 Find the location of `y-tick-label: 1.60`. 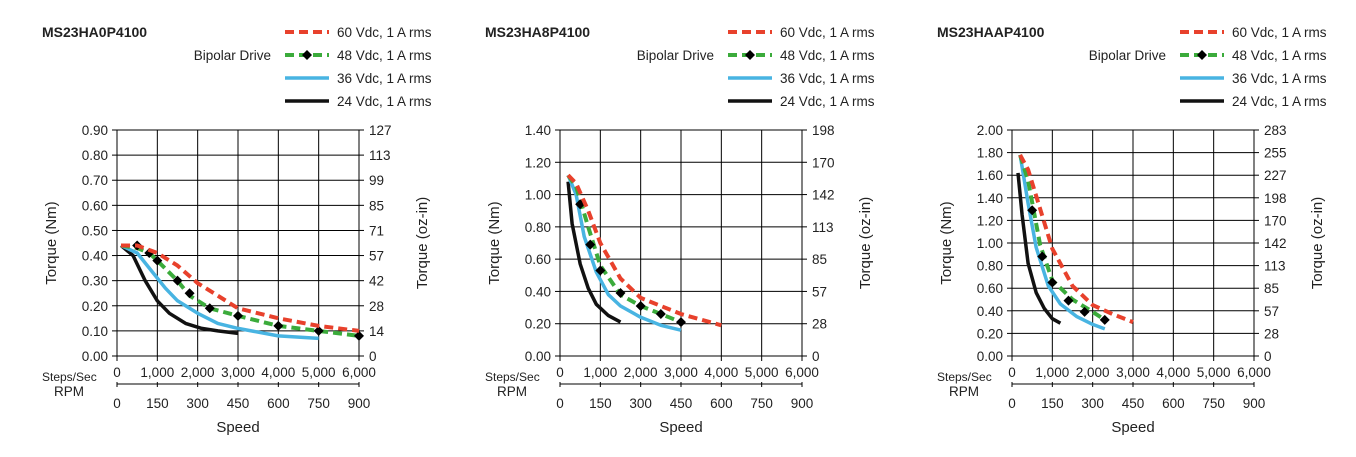

y-tick-label: 1.60 is located at coordinates (990, 175).